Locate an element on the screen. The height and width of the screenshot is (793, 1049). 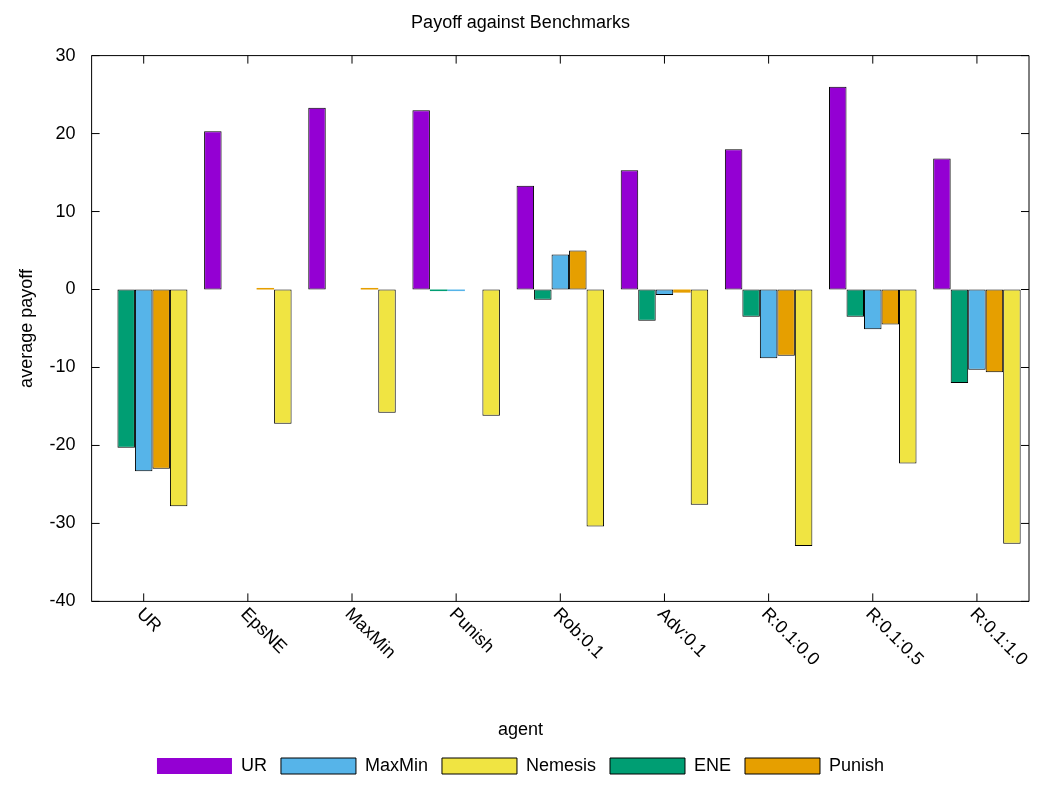
chart-title: Payoff against Benchmarks is located at coordinates (520, 21).